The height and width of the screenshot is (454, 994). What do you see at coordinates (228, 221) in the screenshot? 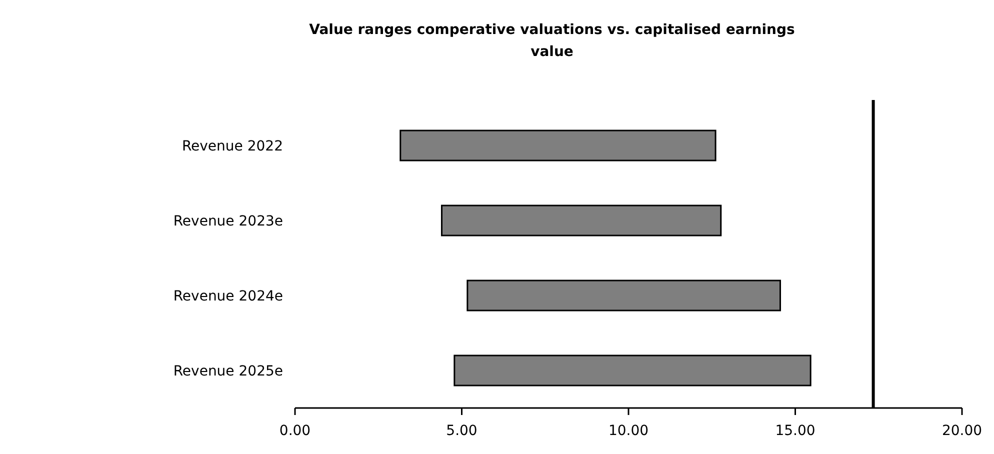
I see `y-tick-label: Revenue 2023e` at bounding box center [228, 221].